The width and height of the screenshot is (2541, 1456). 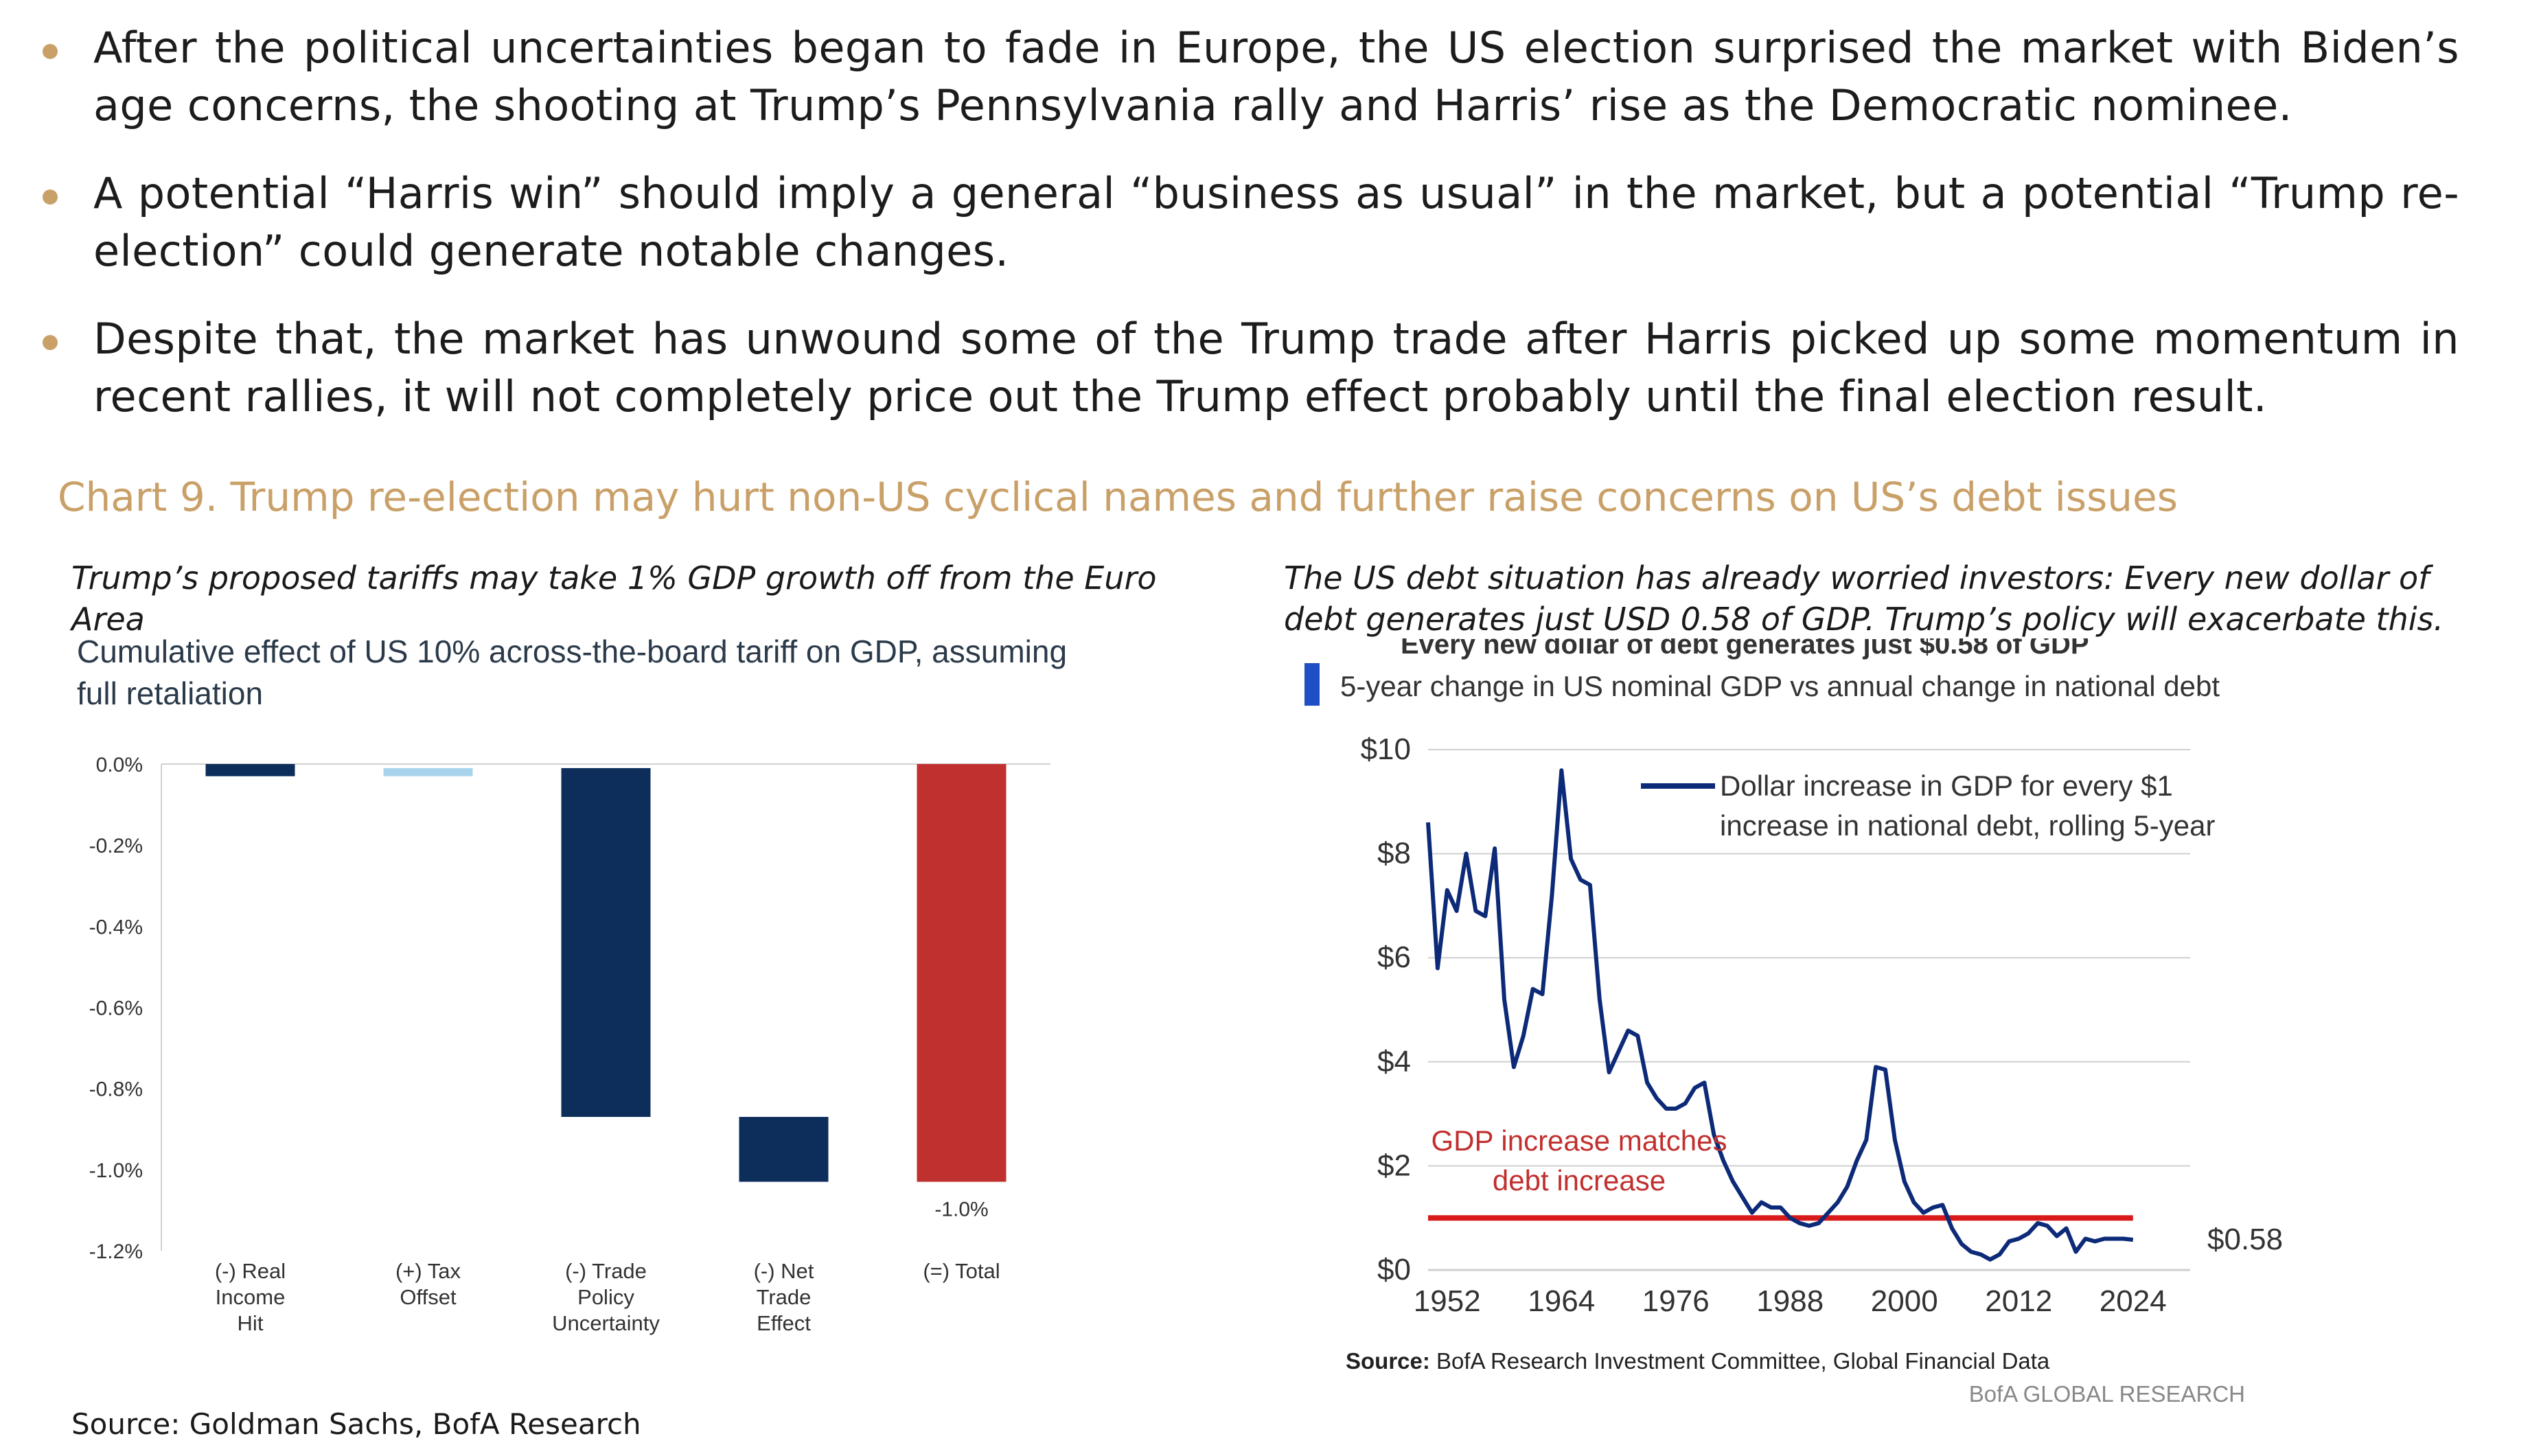 What do you see at coordinates (116, 1170) in the screenshot?
I see `y-tick-label: -1.0%` at bounding box center [116, 1170].